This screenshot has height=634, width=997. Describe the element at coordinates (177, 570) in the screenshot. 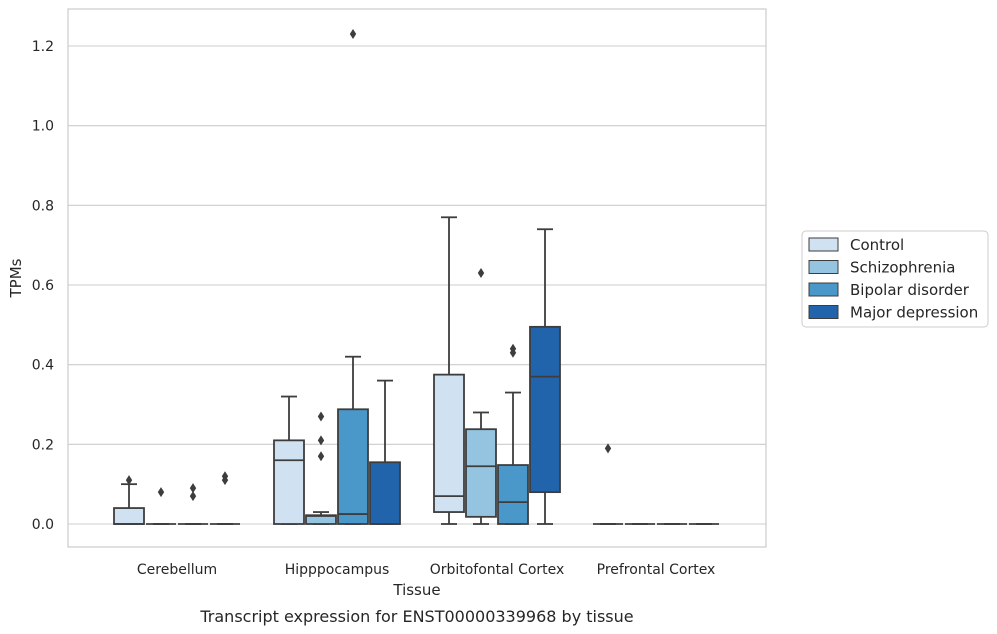

I see `x-tick-label: Cerebellum` at that location.